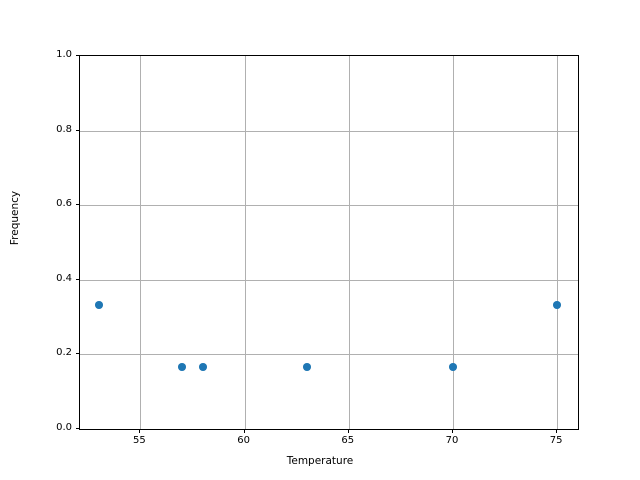  Describe the element at coordinates (64, 204) in the screenshot. I see `y-tick-label: 0.6` at that location.